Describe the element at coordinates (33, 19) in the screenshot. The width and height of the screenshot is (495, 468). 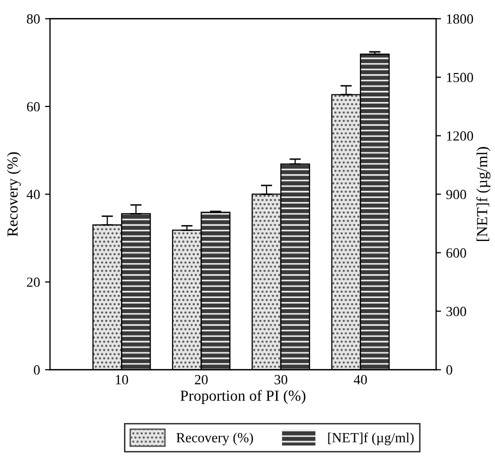
I see `y-tick-label: 80` at that location.